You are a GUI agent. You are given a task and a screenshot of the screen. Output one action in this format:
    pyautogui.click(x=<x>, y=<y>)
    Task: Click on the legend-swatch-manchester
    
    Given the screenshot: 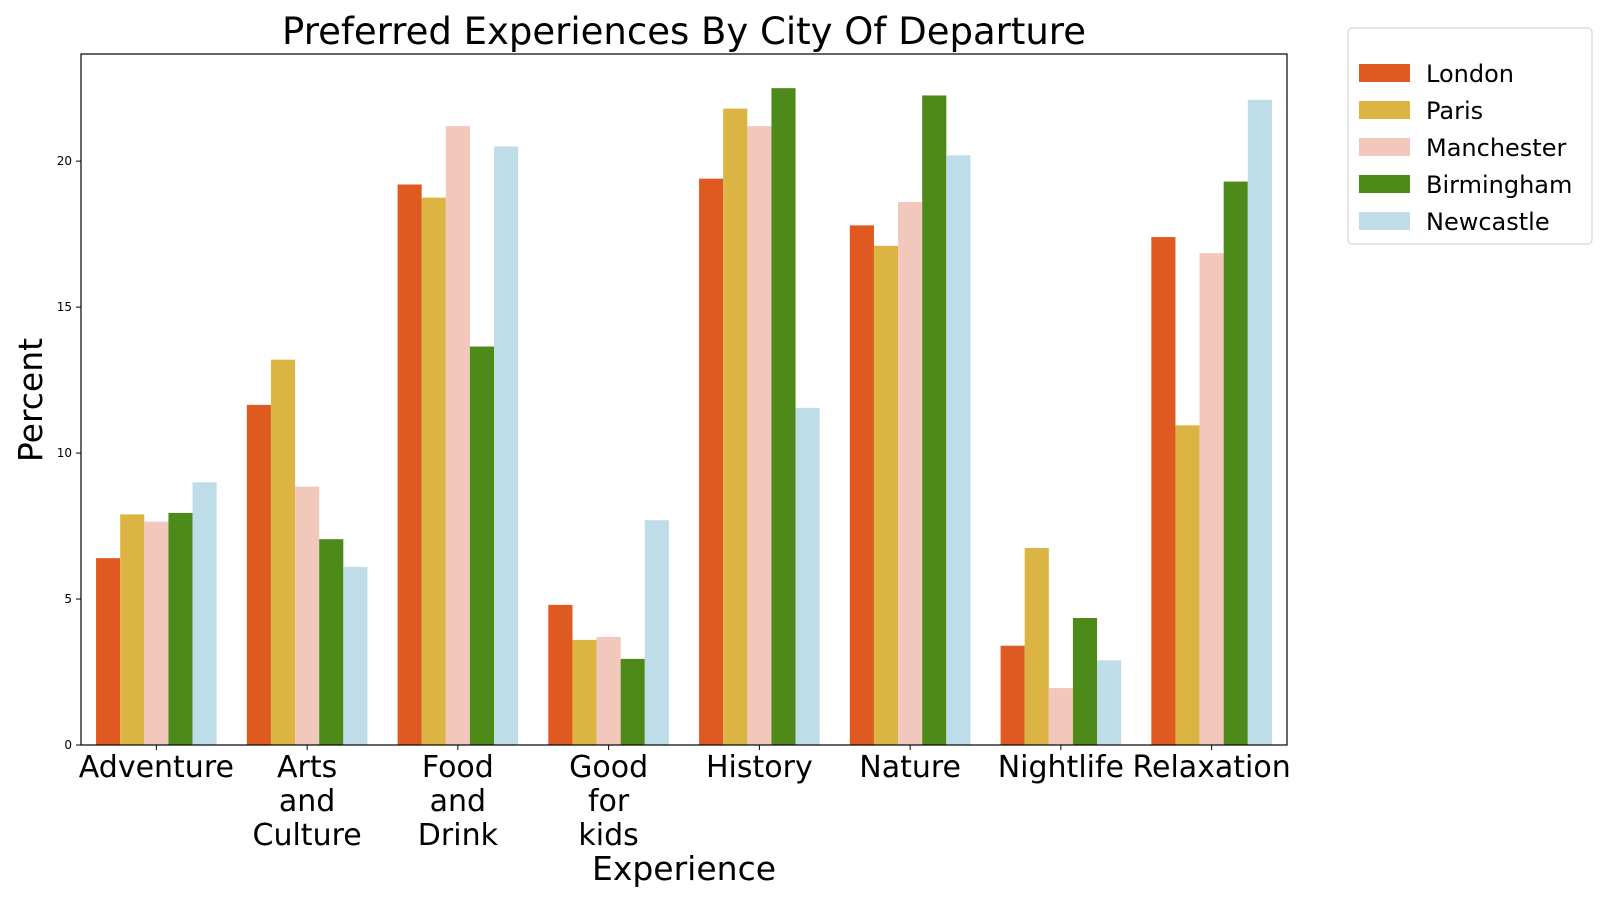 What is the action you would take?
    pyautogui.click(x=1384, y=147)
    